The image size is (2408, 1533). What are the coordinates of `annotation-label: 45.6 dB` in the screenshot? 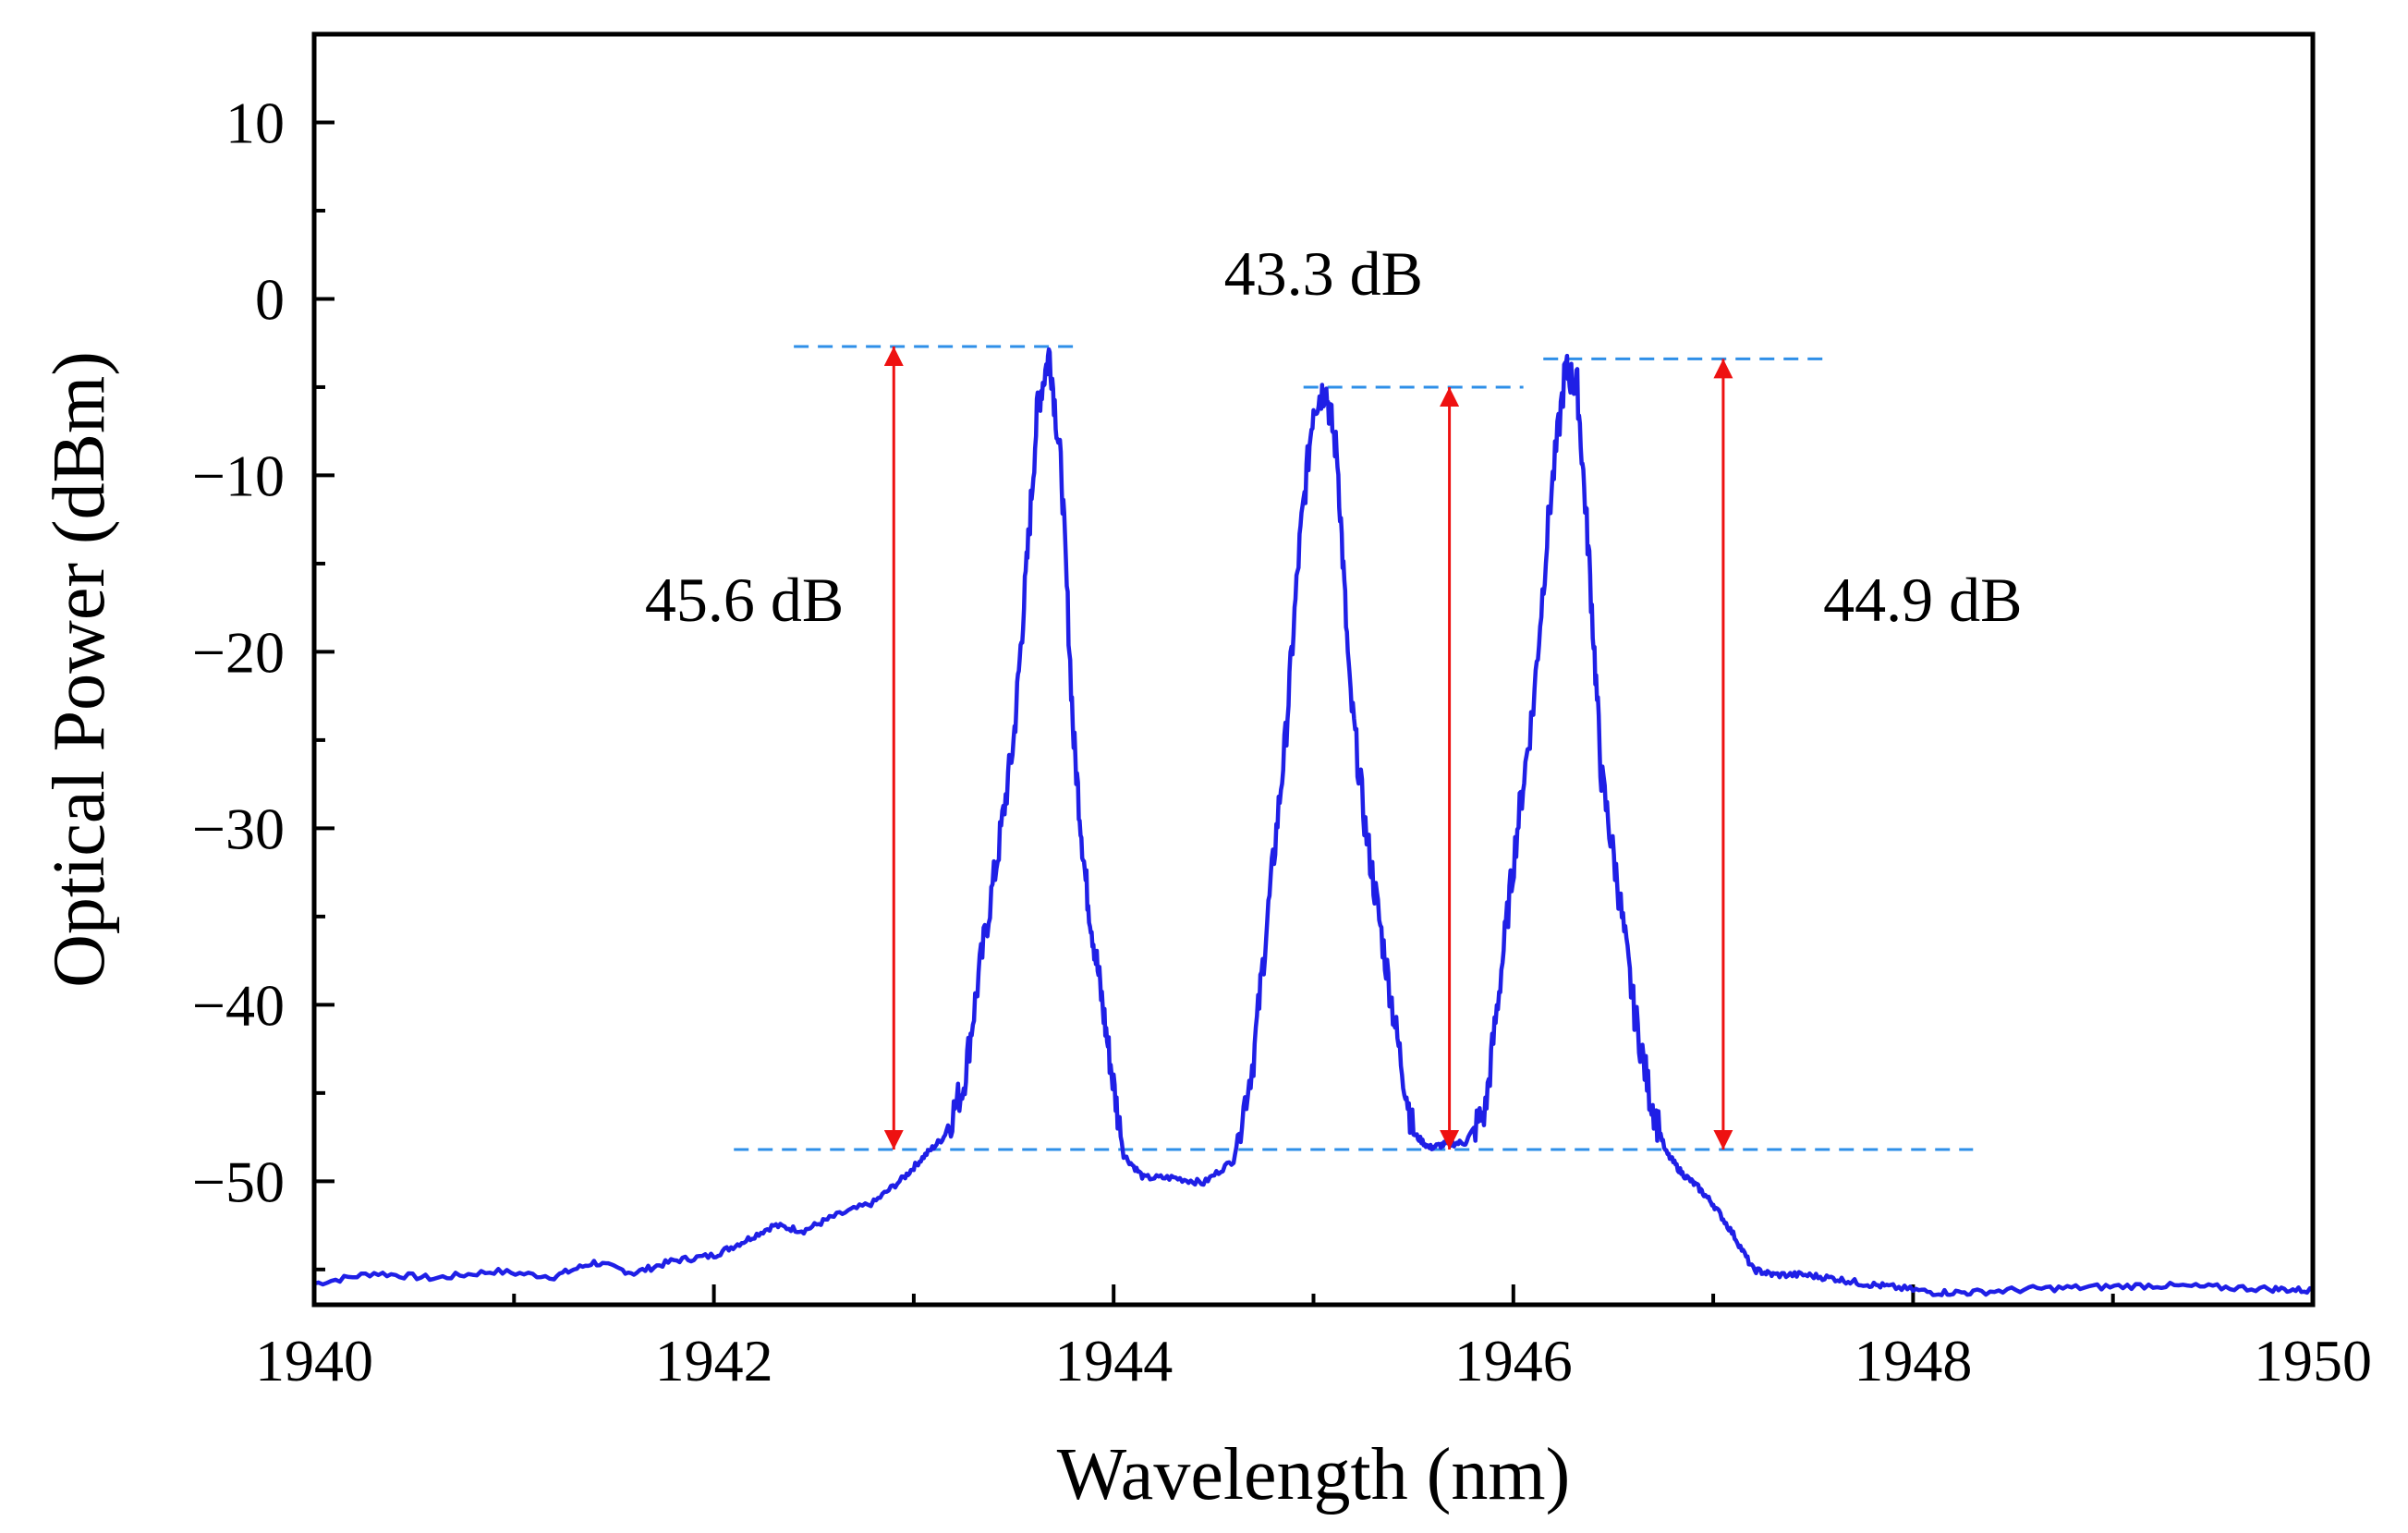 It's located at (744, 600).